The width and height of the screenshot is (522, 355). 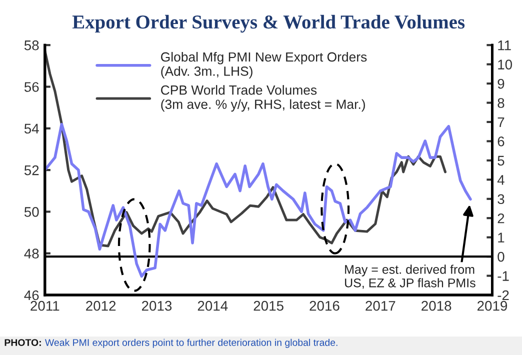 I want to click on y2-tick-label: 8, so click(x=501, y=103).